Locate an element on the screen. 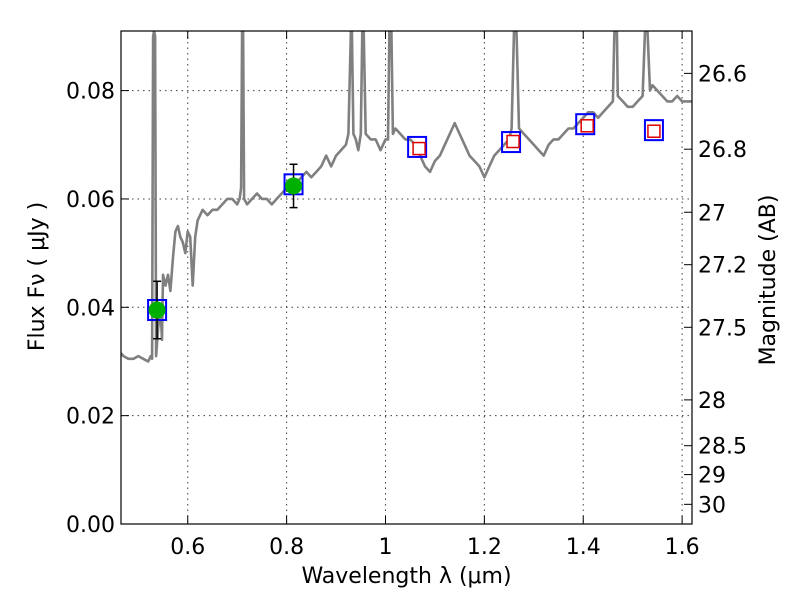 The height and width of the screenshot is (600, 800). x-tick-label: 0.8 is located at coordinates (286, 547).